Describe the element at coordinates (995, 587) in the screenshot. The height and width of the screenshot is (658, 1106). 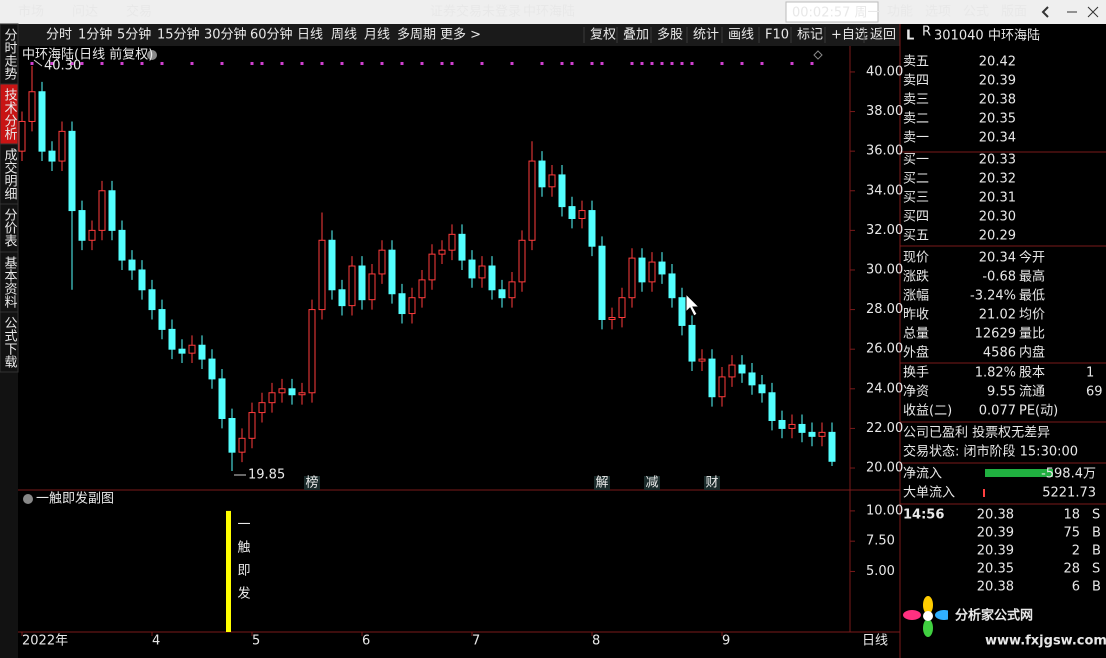
I see `tick-price: 20.38` at that location.